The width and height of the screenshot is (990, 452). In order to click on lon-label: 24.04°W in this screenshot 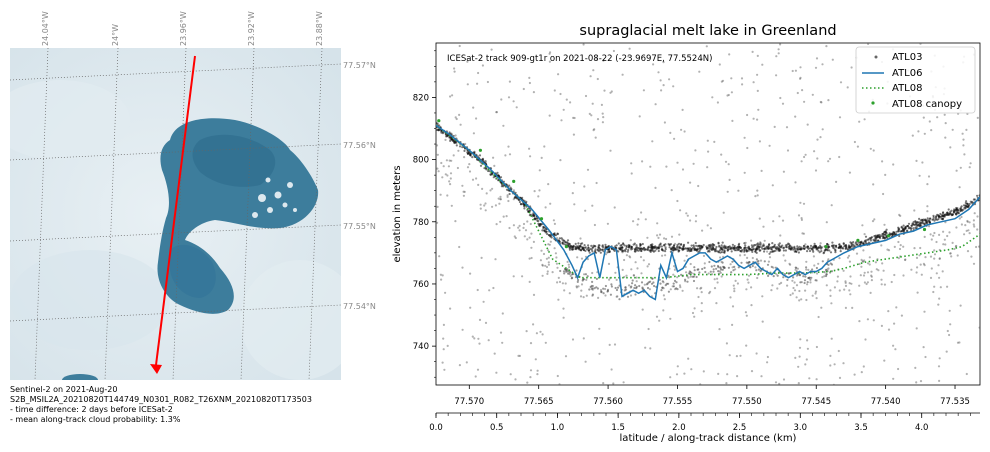, I will do `click(45, 28)`.